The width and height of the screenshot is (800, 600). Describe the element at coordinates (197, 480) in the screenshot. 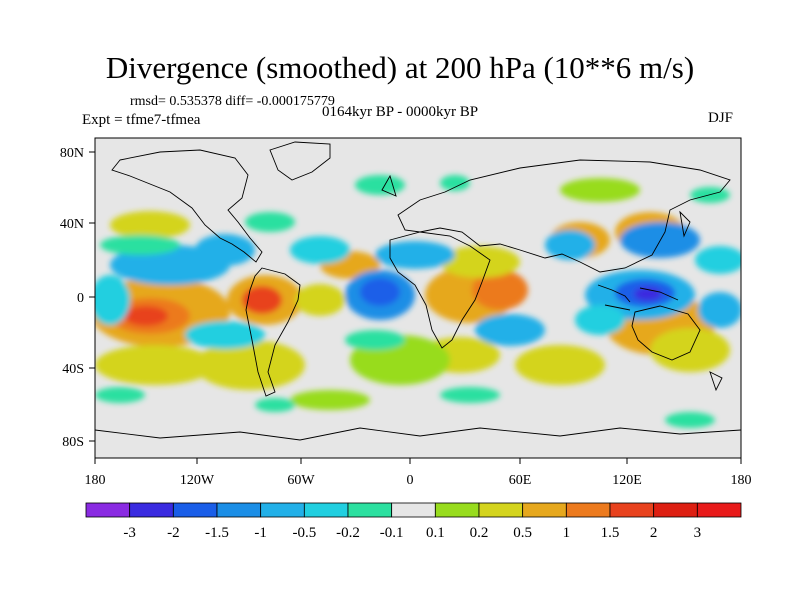

I see `lon-tick-label: 120W` at that location.